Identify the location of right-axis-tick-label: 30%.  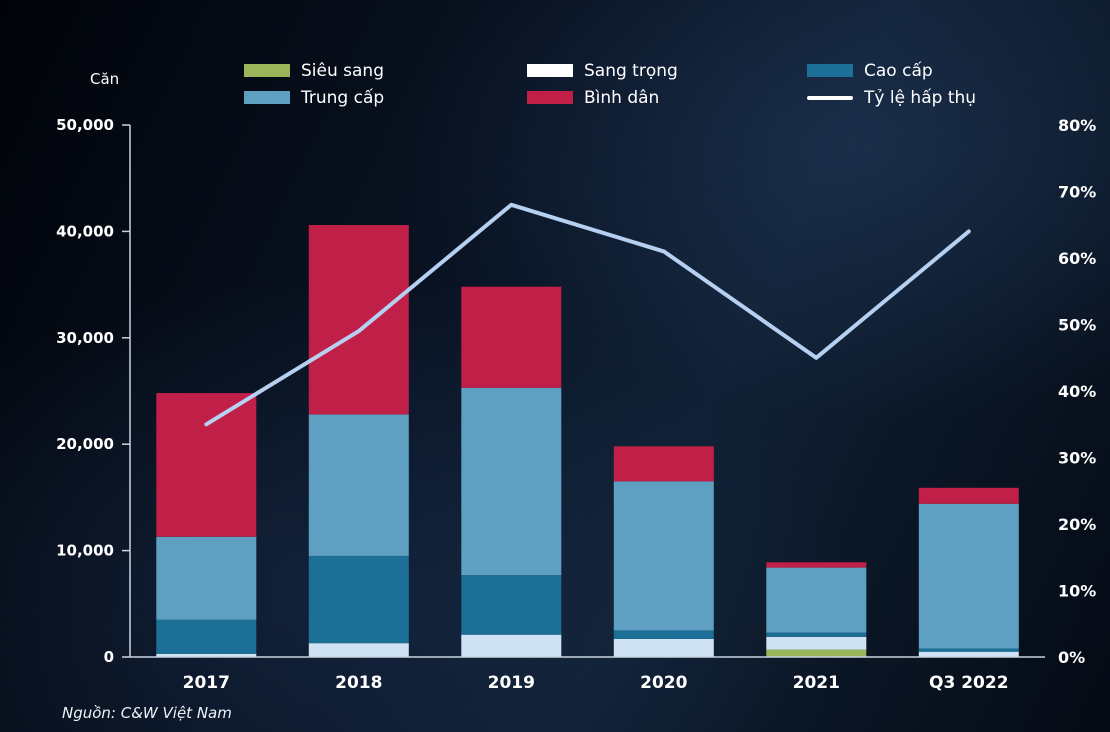
(1077, 458).